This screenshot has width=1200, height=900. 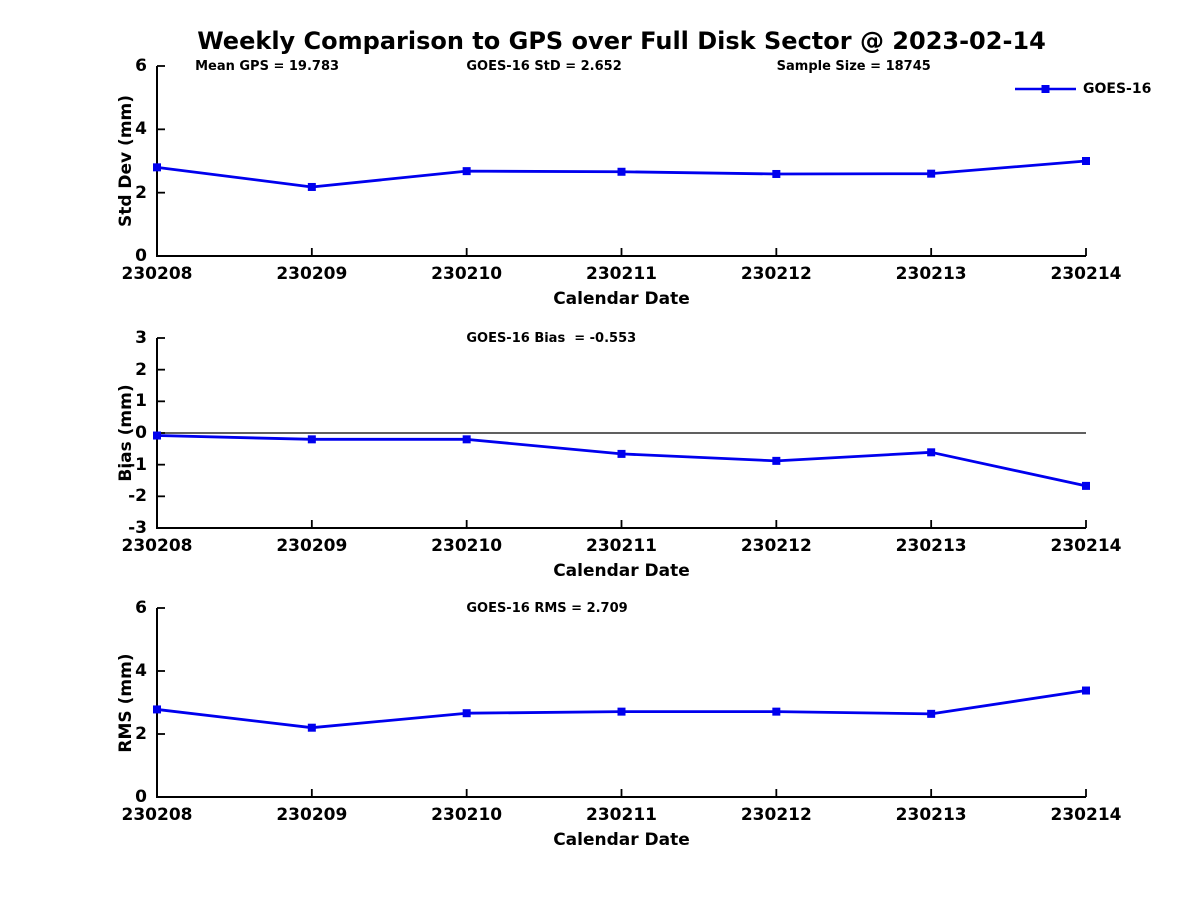 I want to click on subplot-2-bias-y-tick-label-2: 2, so click(x=141, y=369).